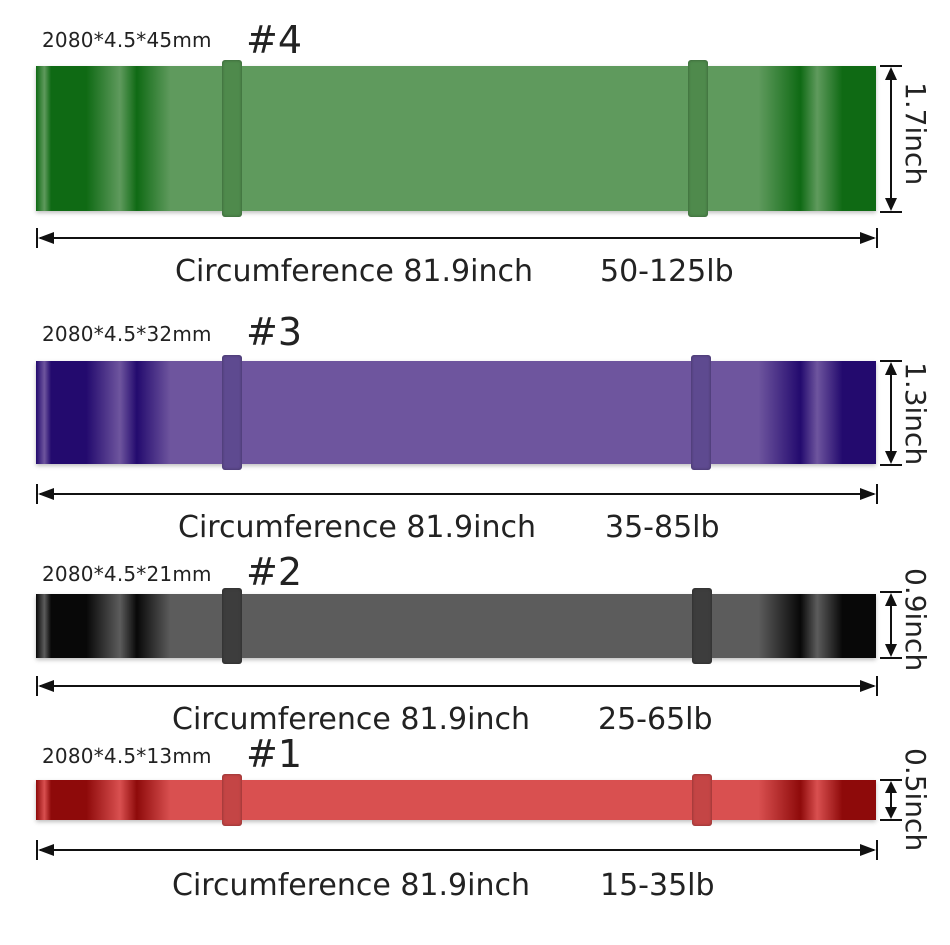  What do you see at coordinates (915, 134) in the screenshot?
I see `width-label: 1.7inch` at bounding box center [915, 134].